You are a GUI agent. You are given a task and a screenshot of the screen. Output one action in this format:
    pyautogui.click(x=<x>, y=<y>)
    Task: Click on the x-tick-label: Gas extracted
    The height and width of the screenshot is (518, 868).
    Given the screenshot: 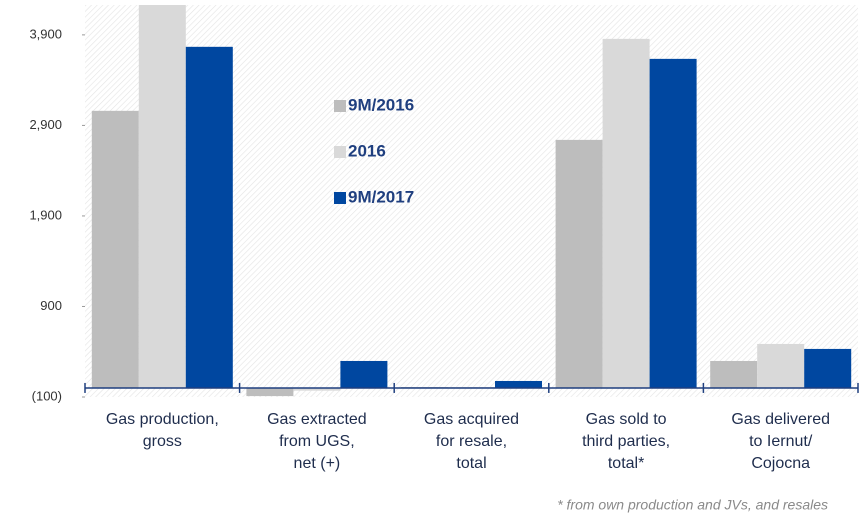 What is the action you would take?
    pyautogui.click(x=317, y=419)
    